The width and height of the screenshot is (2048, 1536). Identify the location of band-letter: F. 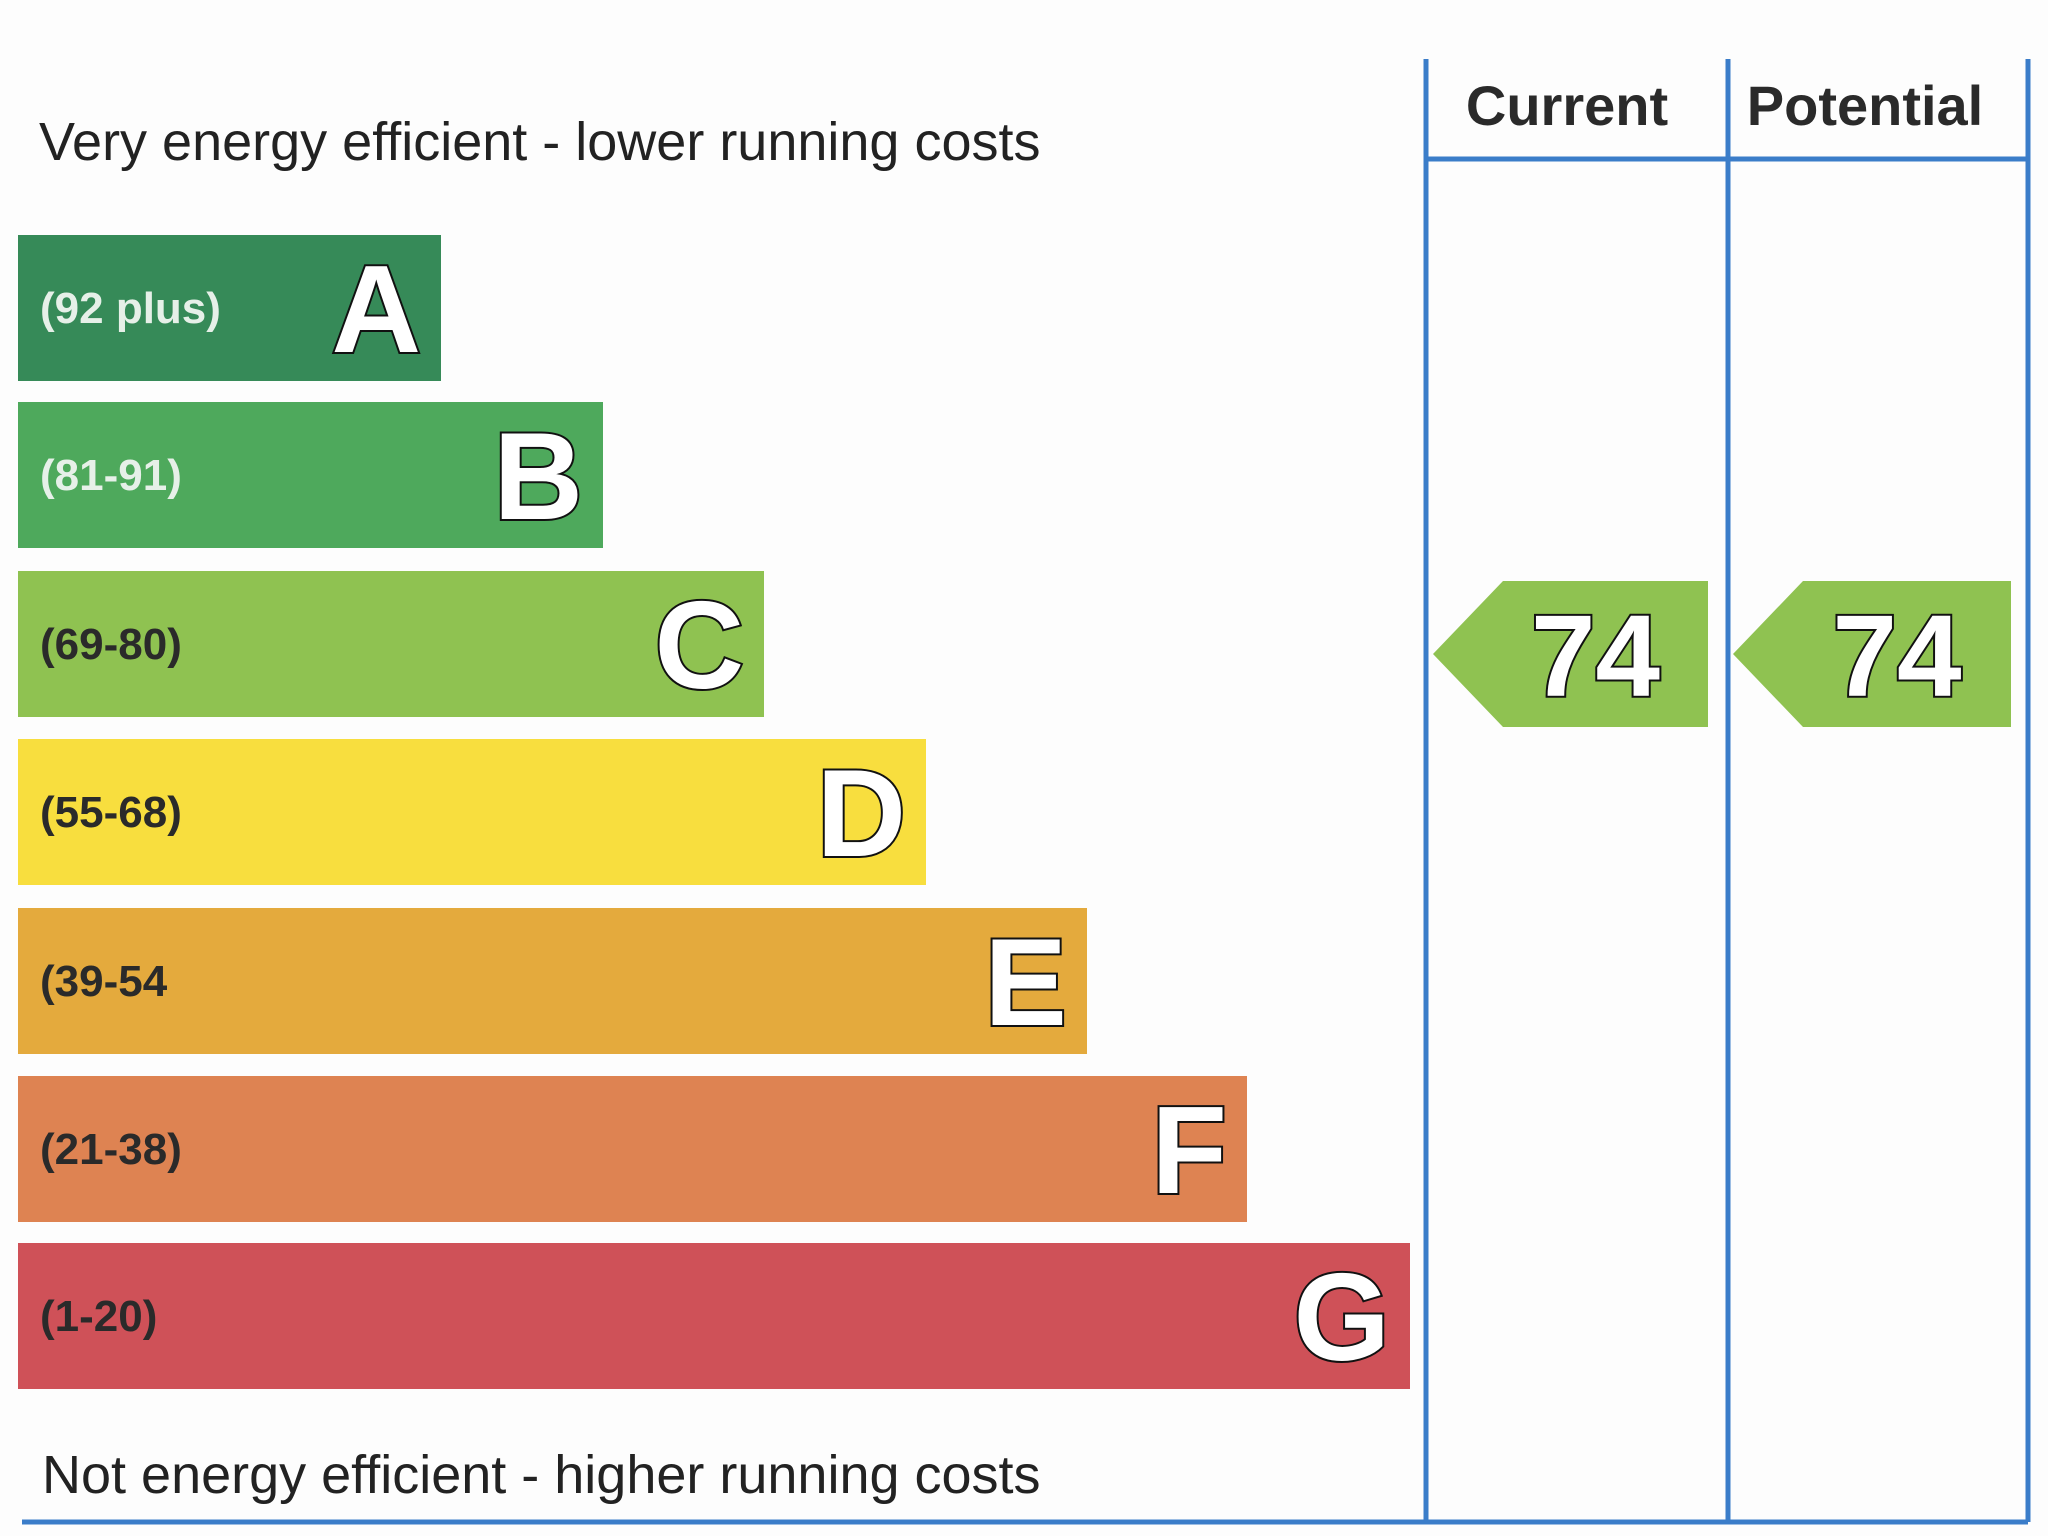
(1189, 1151).